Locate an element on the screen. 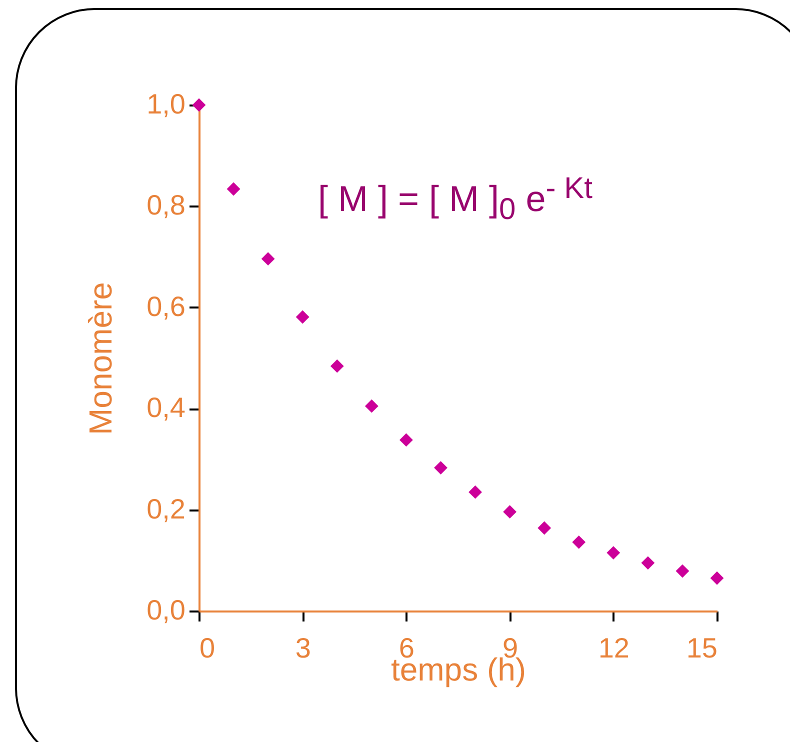 The width and height of the screenshot is (790, 742). x-tick-label: 3 is located at coordinates (303, 648).